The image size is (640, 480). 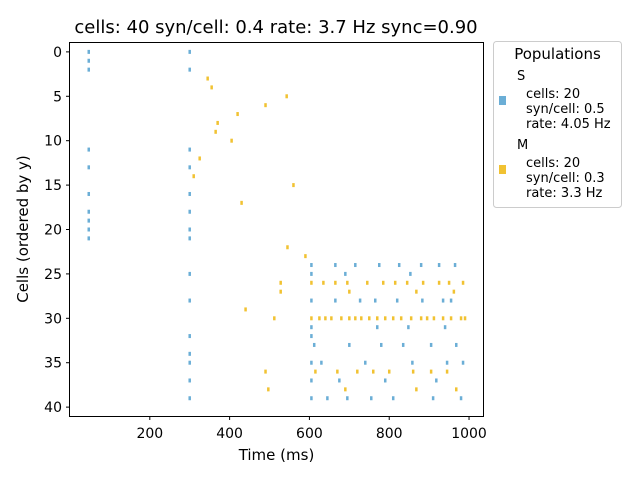 What do you see at coordinates (276, 455) in the screenshot?
I see `x-axis-label: Time (ms)` at bounding box center [276, 455].